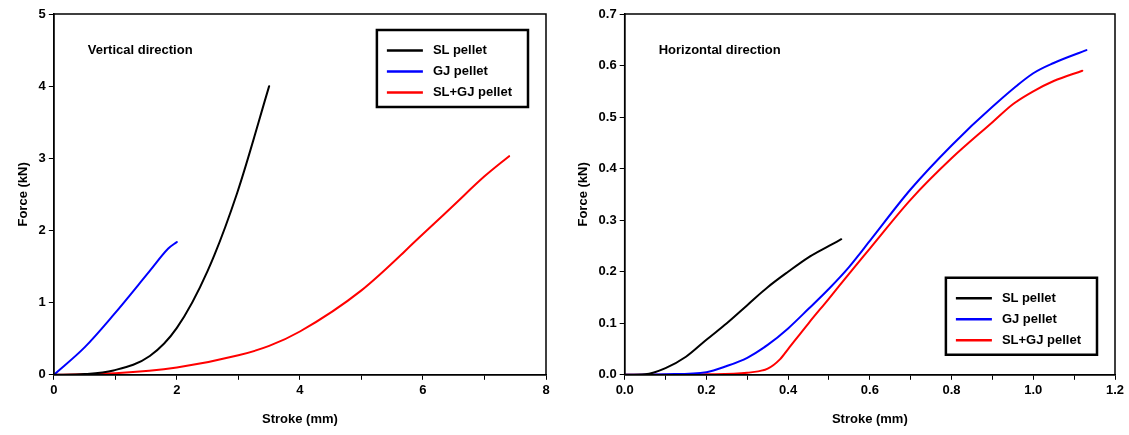 The width and height of the screenshot is (1129, 435). What do you see at coordinates (300, 390) in the screenshot?
I see `x-tick-label: 4` at bounding box center [300, 390].